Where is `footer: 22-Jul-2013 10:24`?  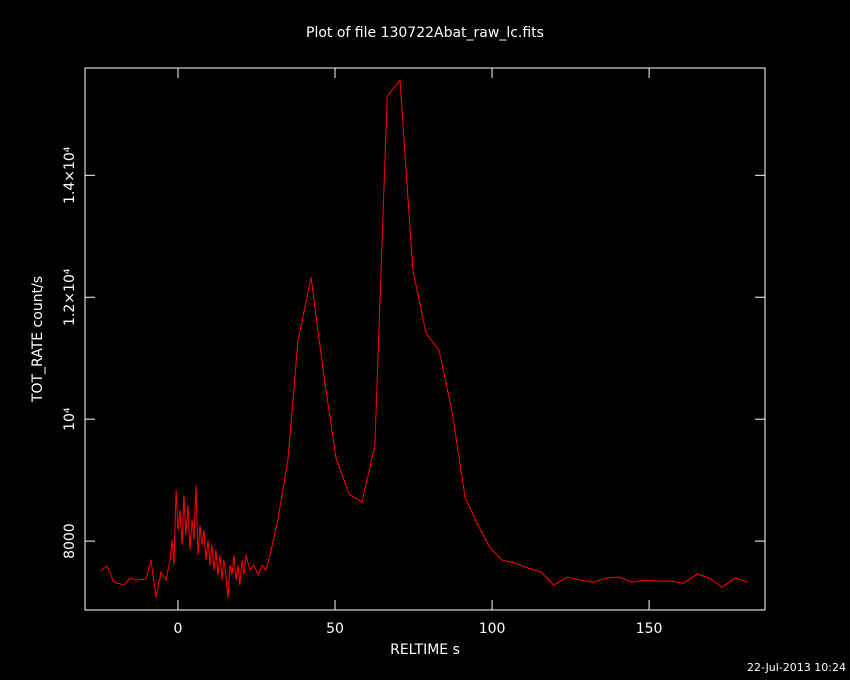
footer: 22-Jul-2013 10:24 is located at coordinates (796, 667).